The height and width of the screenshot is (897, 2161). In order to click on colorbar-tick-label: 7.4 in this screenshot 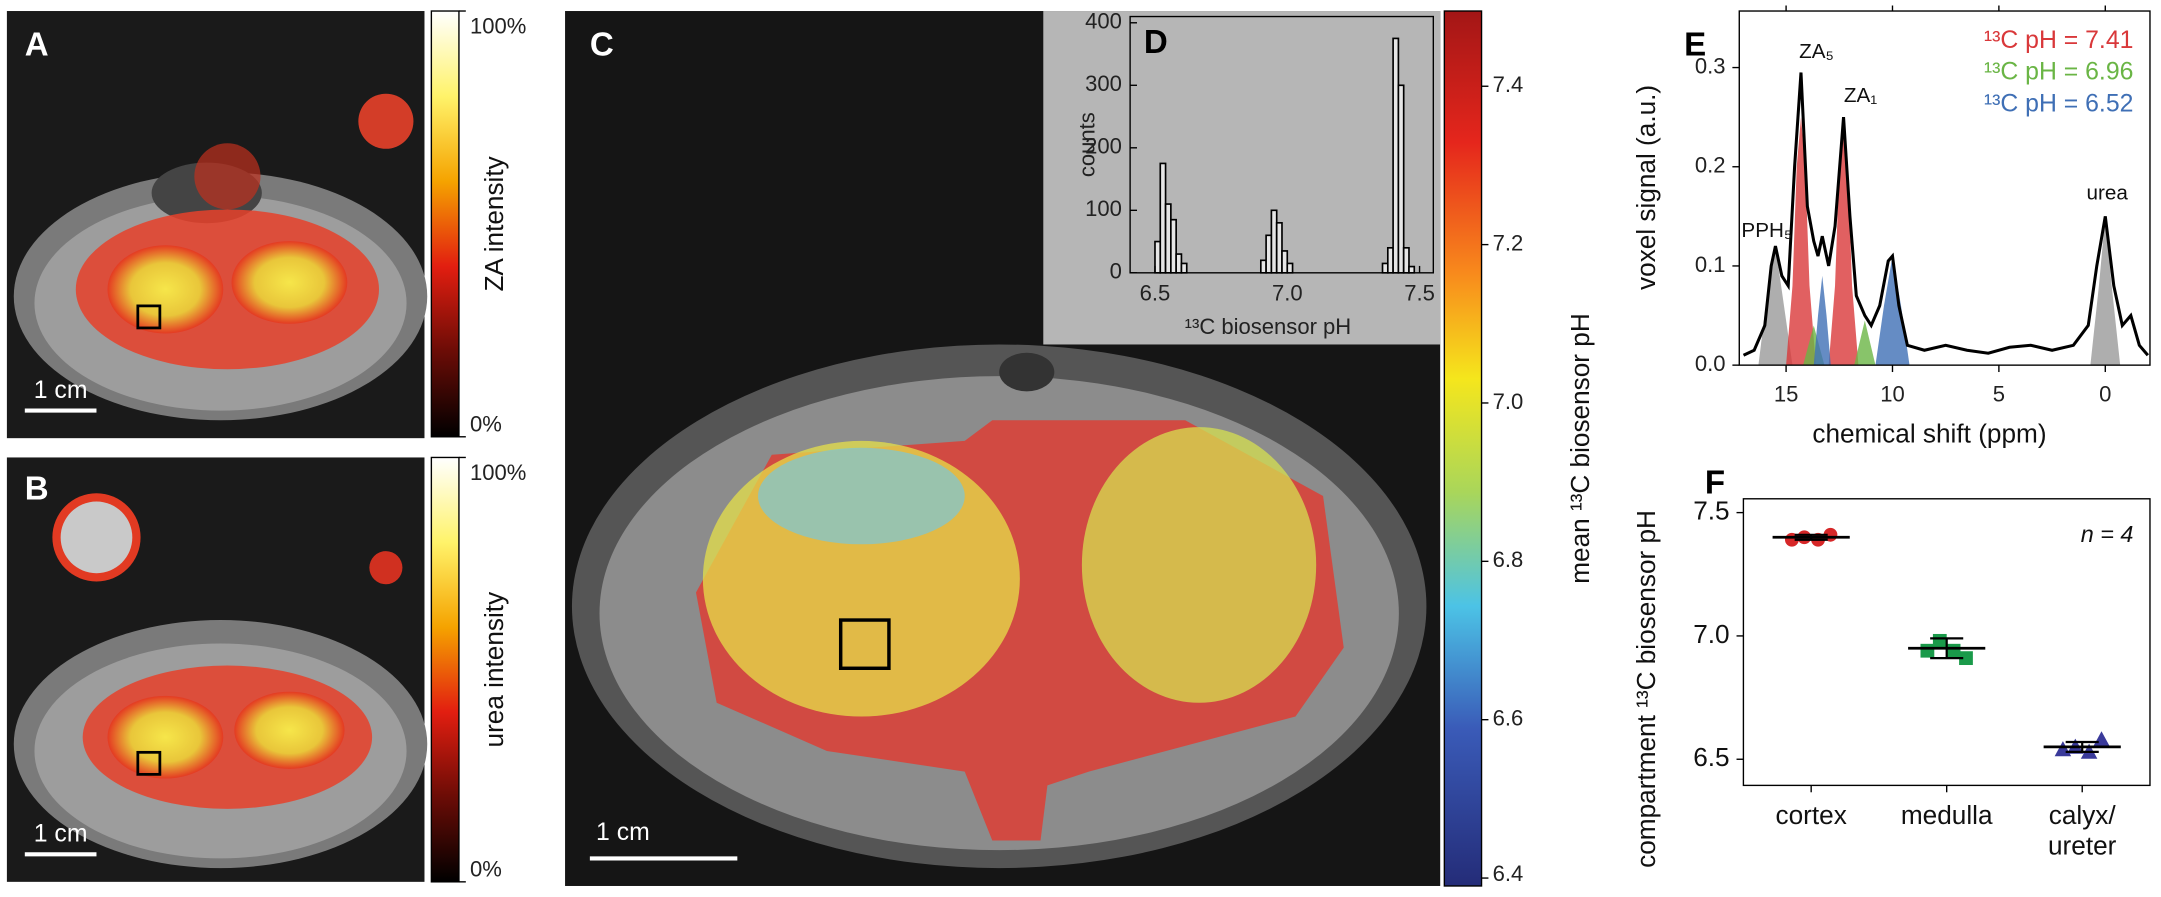, I will do `click(1508, 84)`.